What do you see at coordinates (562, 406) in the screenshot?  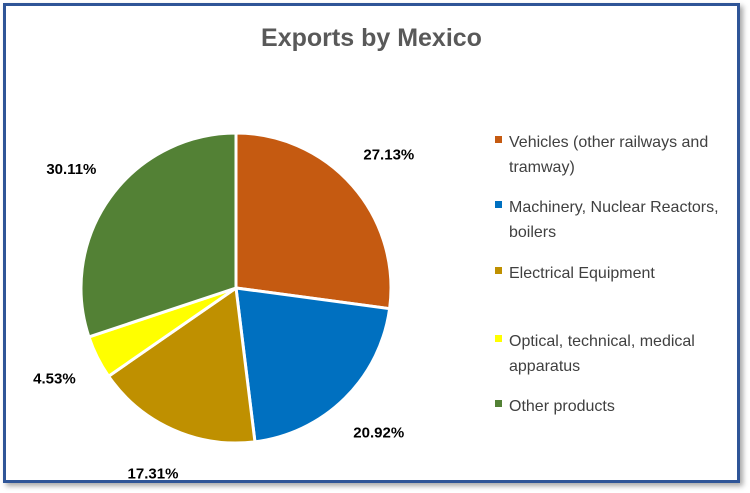 I see `legend-label: Other products` at bounding box center [562, 406].